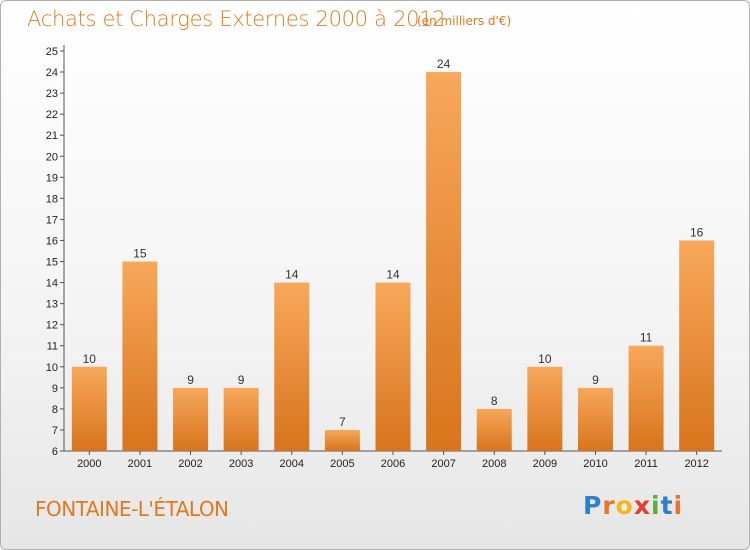  Describe the element at coordinates (444, 261) in the screenshot. I see `bar-2007` at that location.